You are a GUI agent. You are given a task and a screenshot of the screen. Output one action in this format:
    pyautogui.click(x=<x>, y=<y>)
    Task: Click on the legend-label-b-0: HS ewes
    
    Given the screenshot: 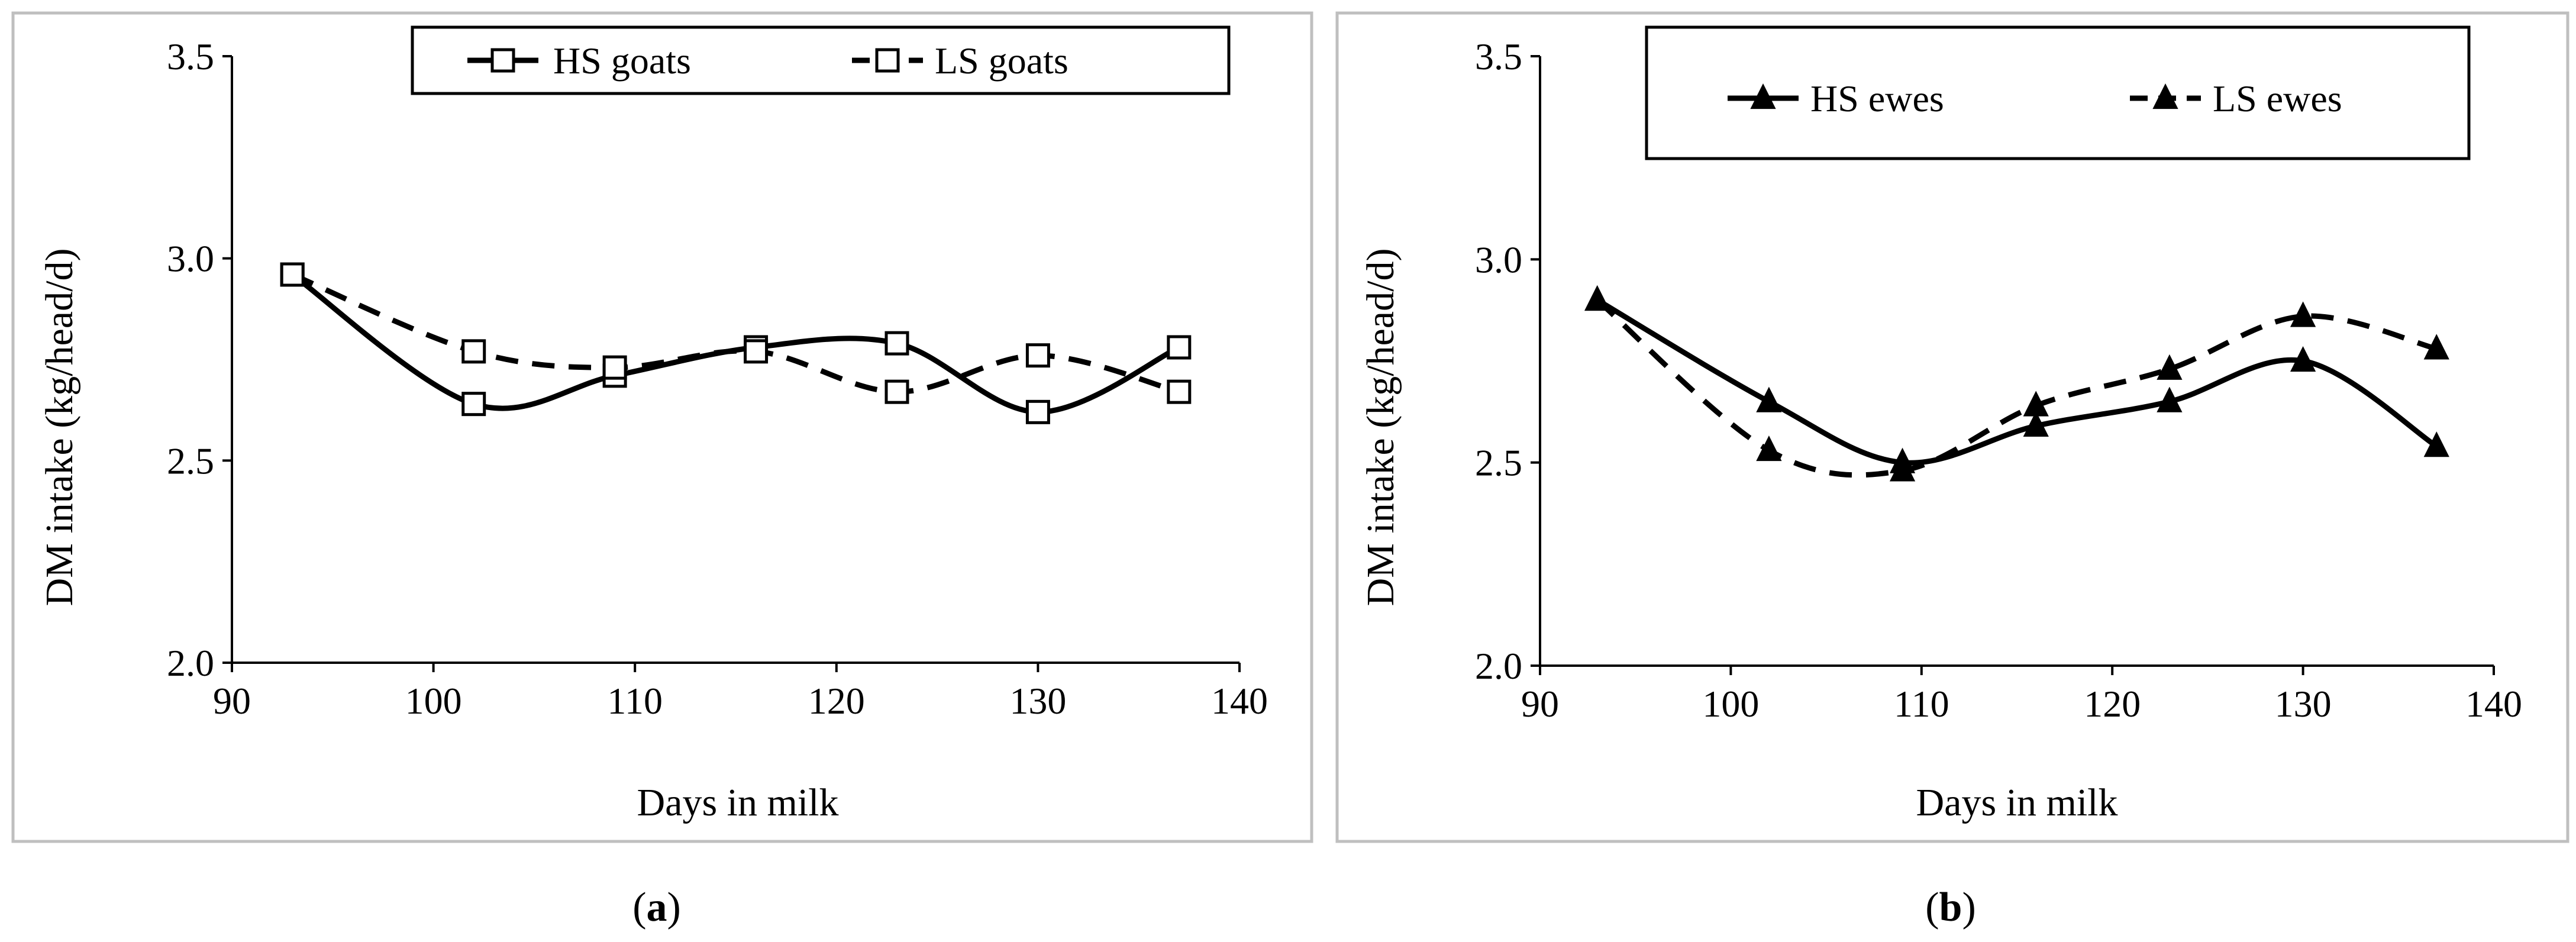 What is the action you would take?
    pyautogui.click(x=1877, y=99)
    